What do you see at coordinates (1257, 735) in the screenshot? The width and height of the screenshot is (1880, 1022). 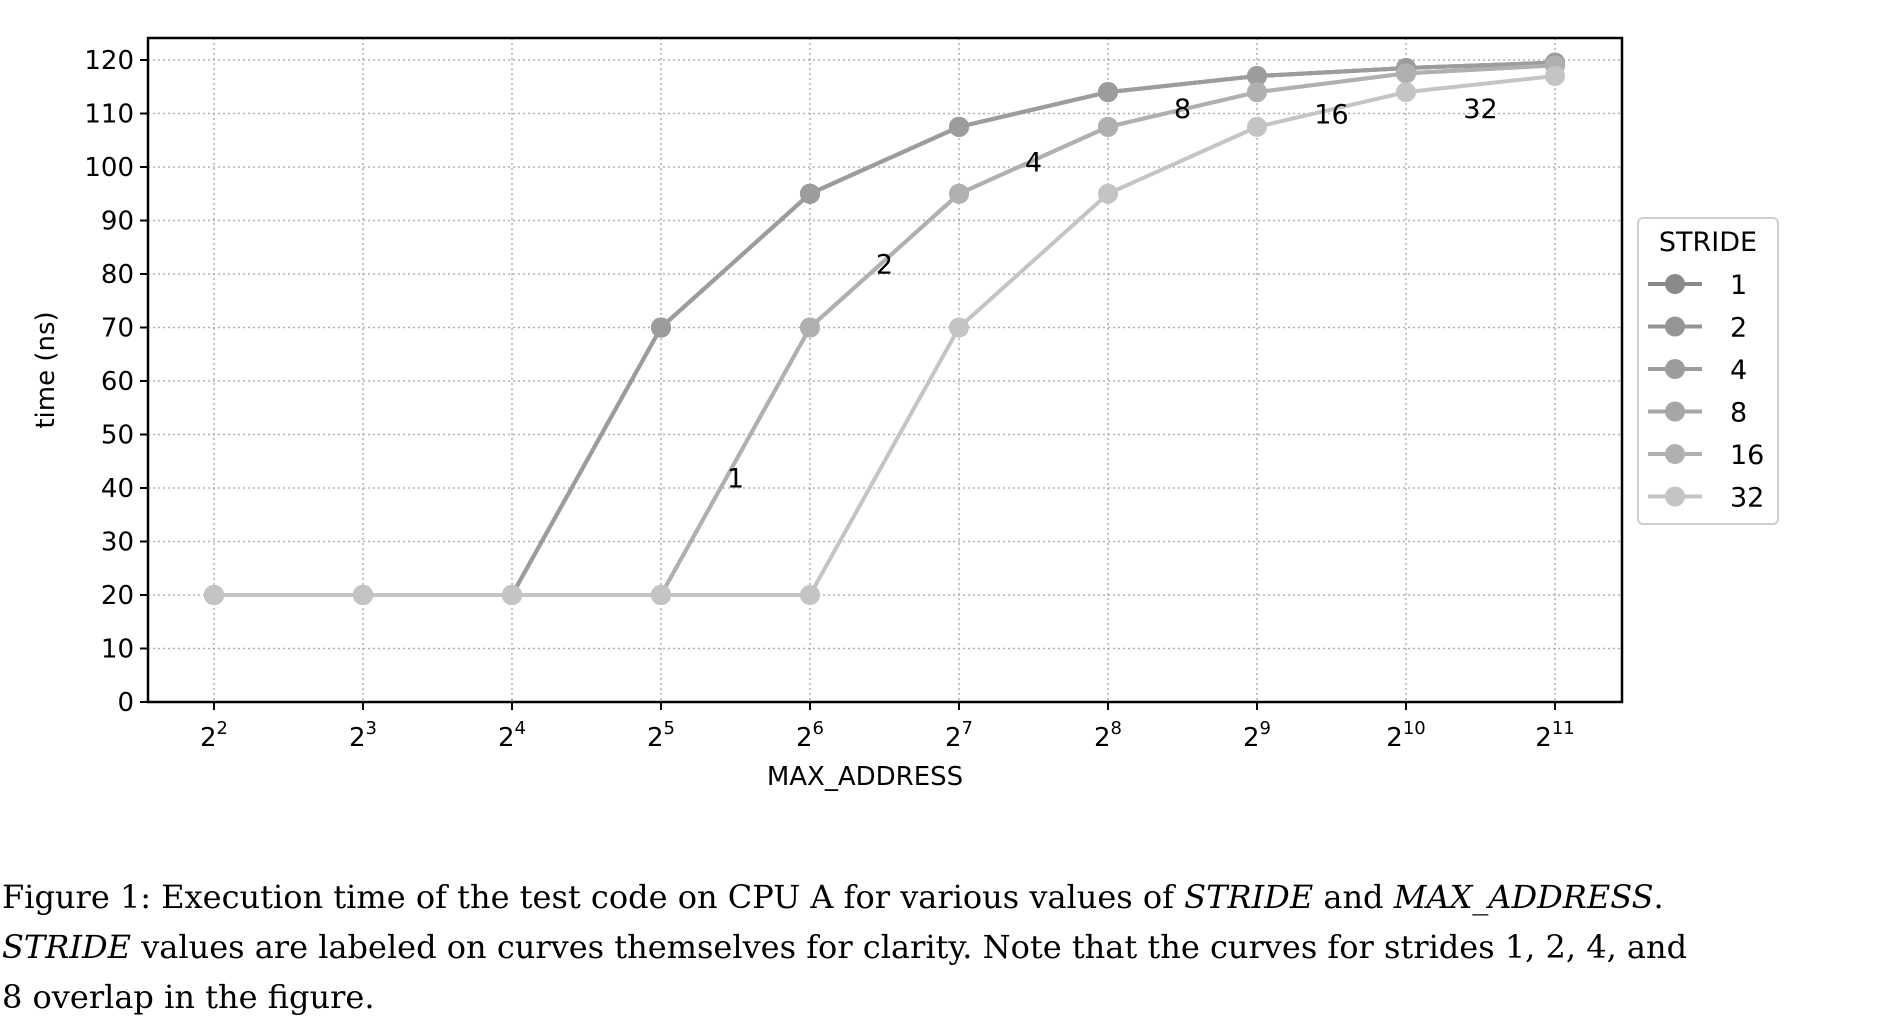 I see `x-tick-label: 29` at bounding box center [1257, 735].